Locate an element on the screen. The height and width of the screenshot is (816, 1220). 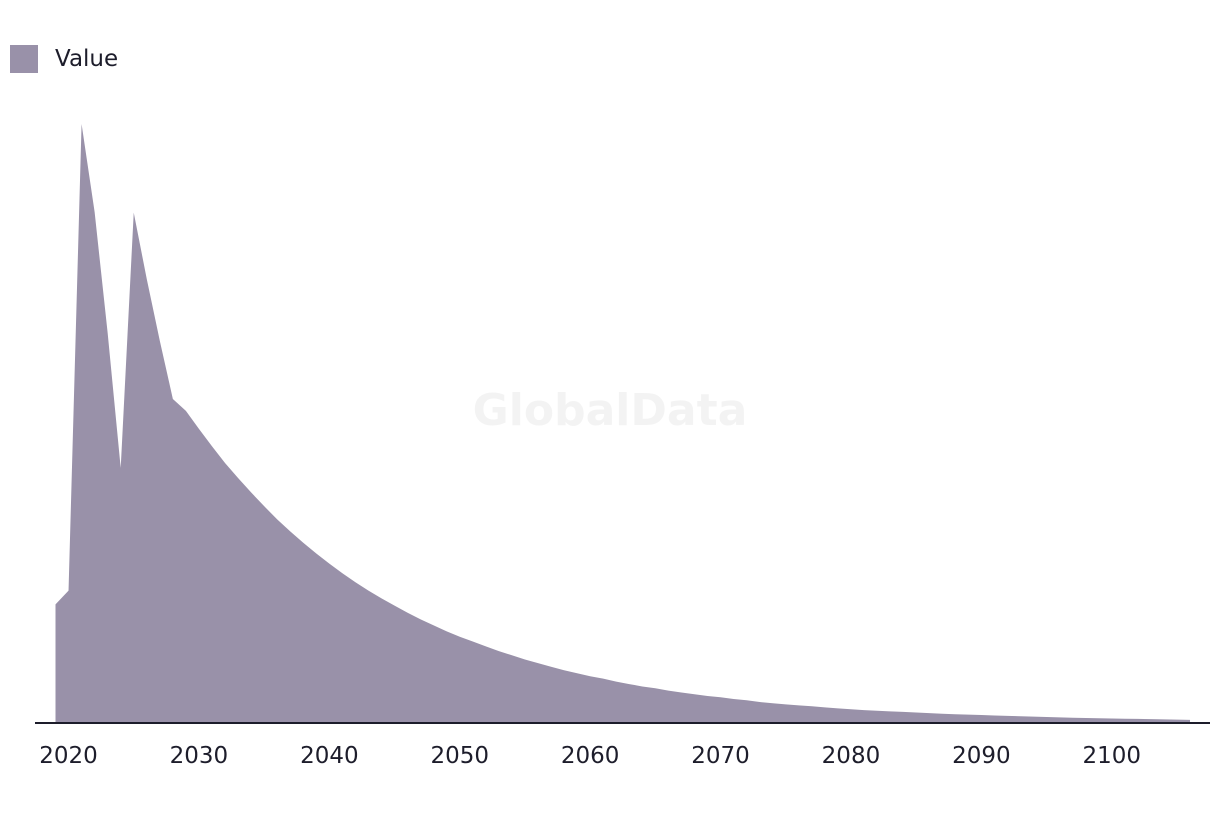
x-tick-label-2090: 2090 is located at coordinates (981, 756).